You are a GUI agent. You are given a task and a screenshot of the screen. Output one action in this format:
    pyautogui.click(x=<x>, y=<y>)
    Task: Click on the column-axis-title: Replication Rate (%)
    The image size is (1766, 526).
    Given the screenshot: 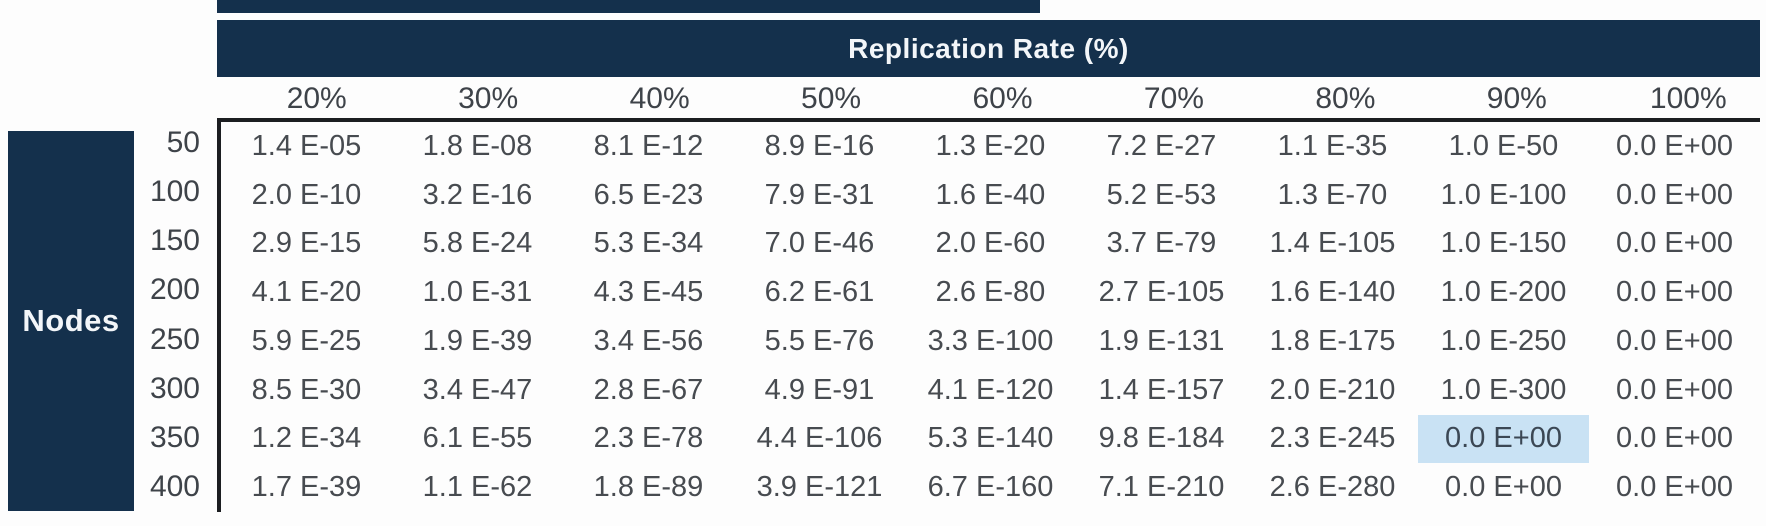 What is the action you would take?
    pyautogui.click(x=988, y=48)
    